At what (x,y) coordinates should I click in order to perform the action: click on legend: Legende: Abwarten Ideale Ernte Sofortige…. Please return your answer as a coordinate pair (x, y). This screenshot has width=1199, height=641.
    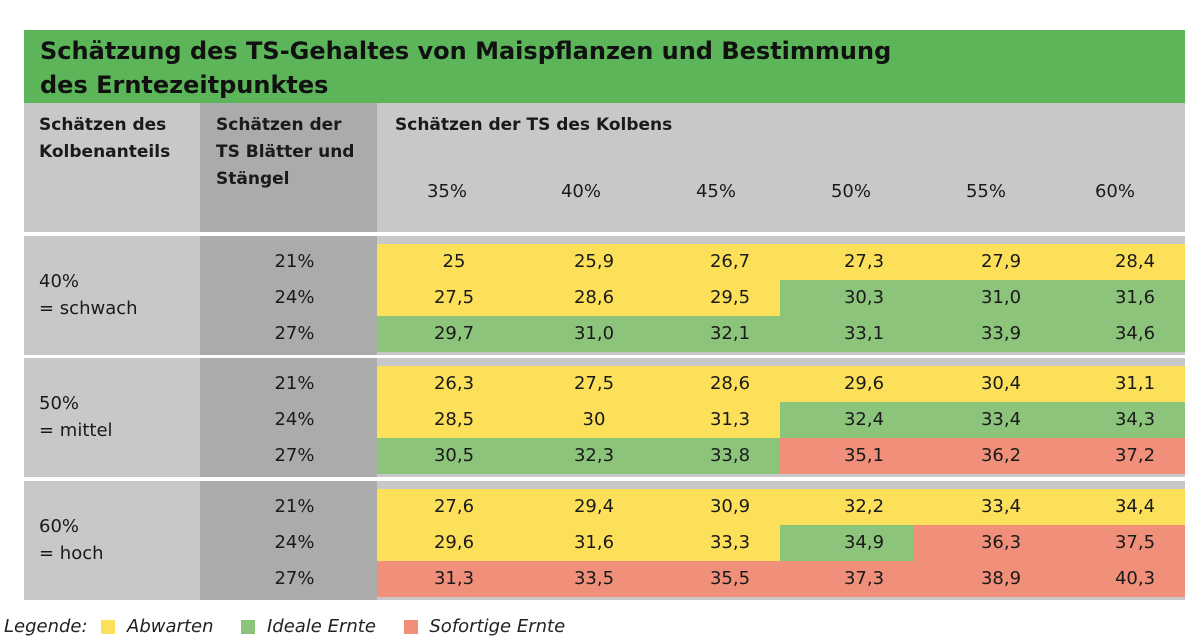
    Looking at the image, I should click on (284, 627).